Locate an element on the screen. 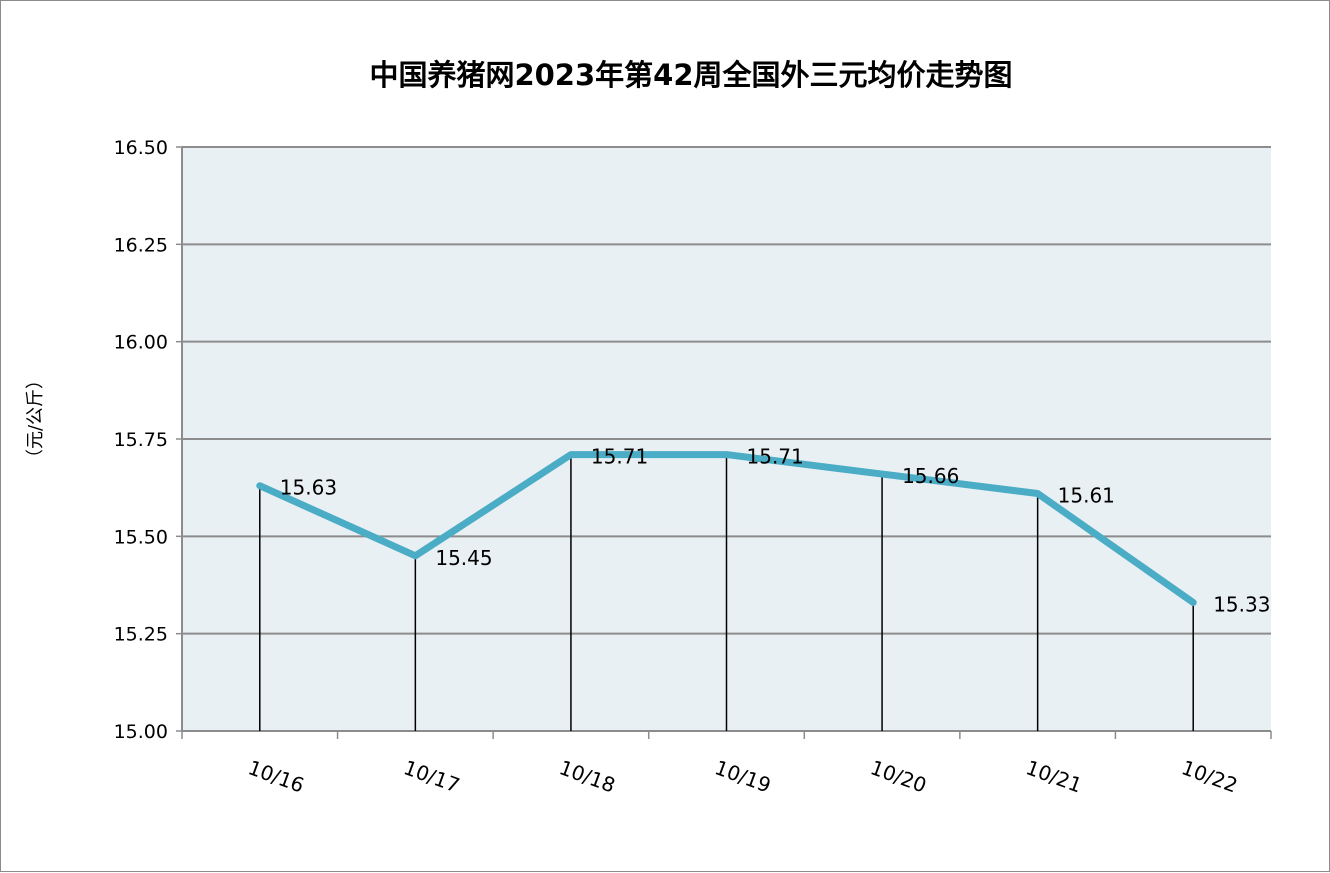  y-tick-label: 16.50 is located at coordinates (141, 148).